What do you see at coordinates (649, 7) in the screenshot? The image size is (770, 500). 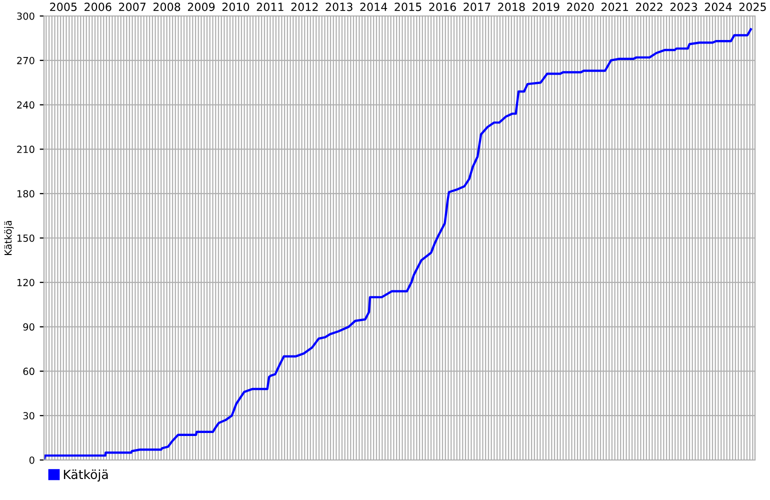 I see `x-tick-label: 2022` at bounding box center [649, 7].